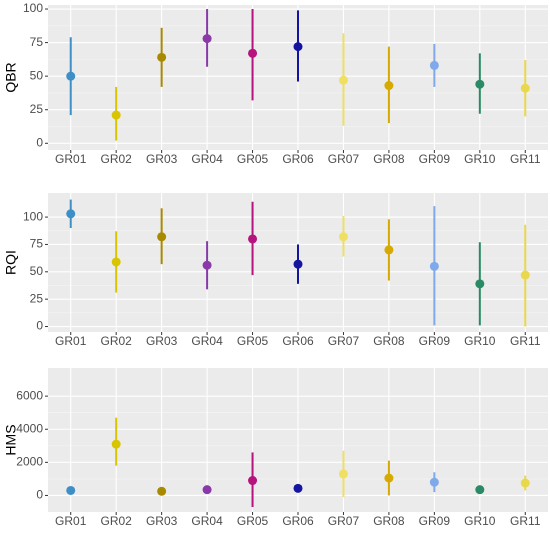 The width and height of the screenshot is (550, 539). What do you see at coordinates (11, 262) in the screenshot?
I see `y-axis-title: RQI` at bounding box center [11, 262].